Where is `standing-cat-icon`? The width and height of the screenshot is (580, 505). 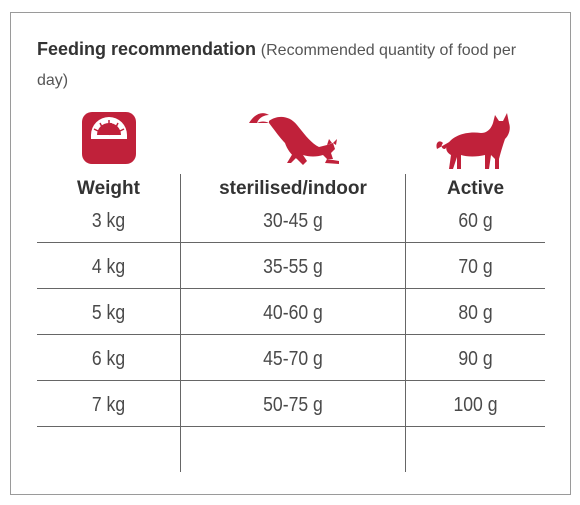 standing-cat-icon is located at coordinates (475, 140).